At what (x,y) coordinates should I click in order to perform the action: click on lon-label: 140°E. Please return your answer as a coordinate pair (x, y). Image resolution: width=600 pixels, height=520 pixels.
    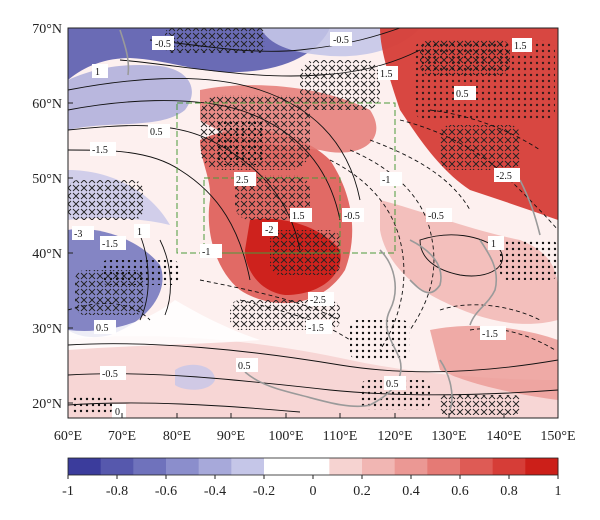
    Looking at the image, I should click on (503, 436).